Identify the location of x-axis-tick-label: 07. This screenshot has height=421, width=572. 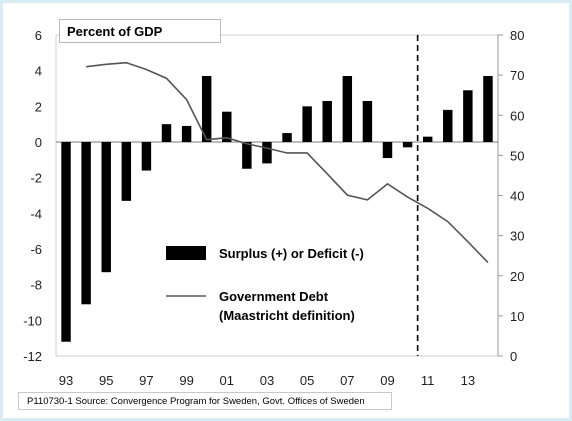
(347, 380).